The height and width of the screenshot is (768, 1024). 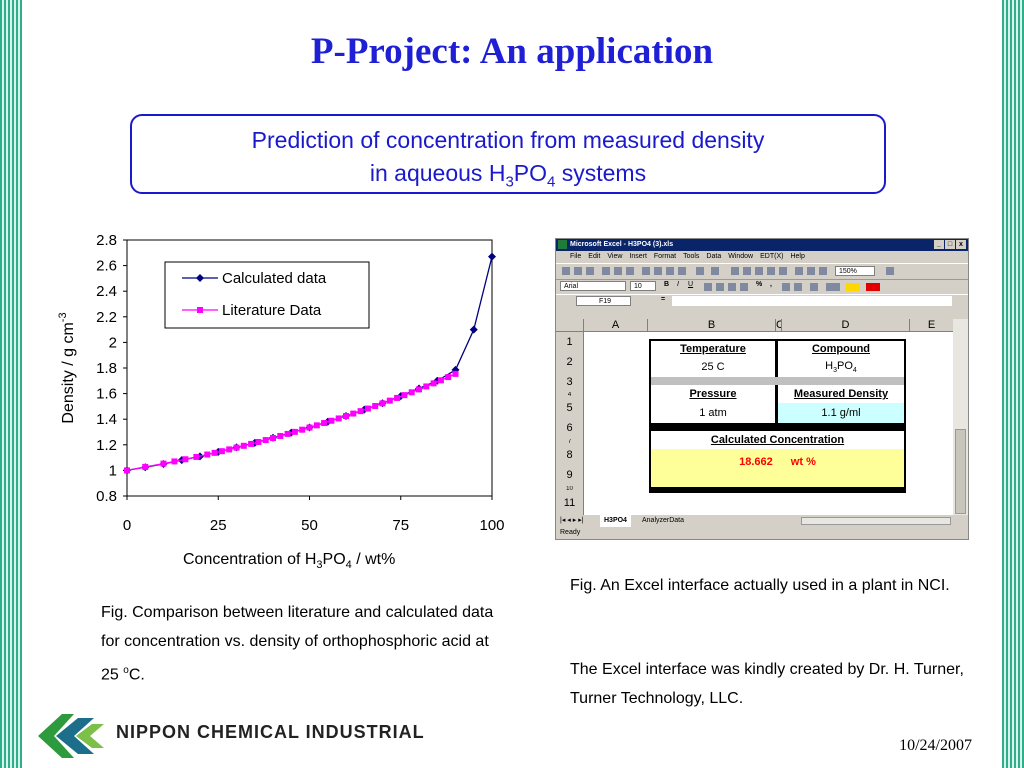 I want to click on merge-center-icon, so click(x=744, y=287).